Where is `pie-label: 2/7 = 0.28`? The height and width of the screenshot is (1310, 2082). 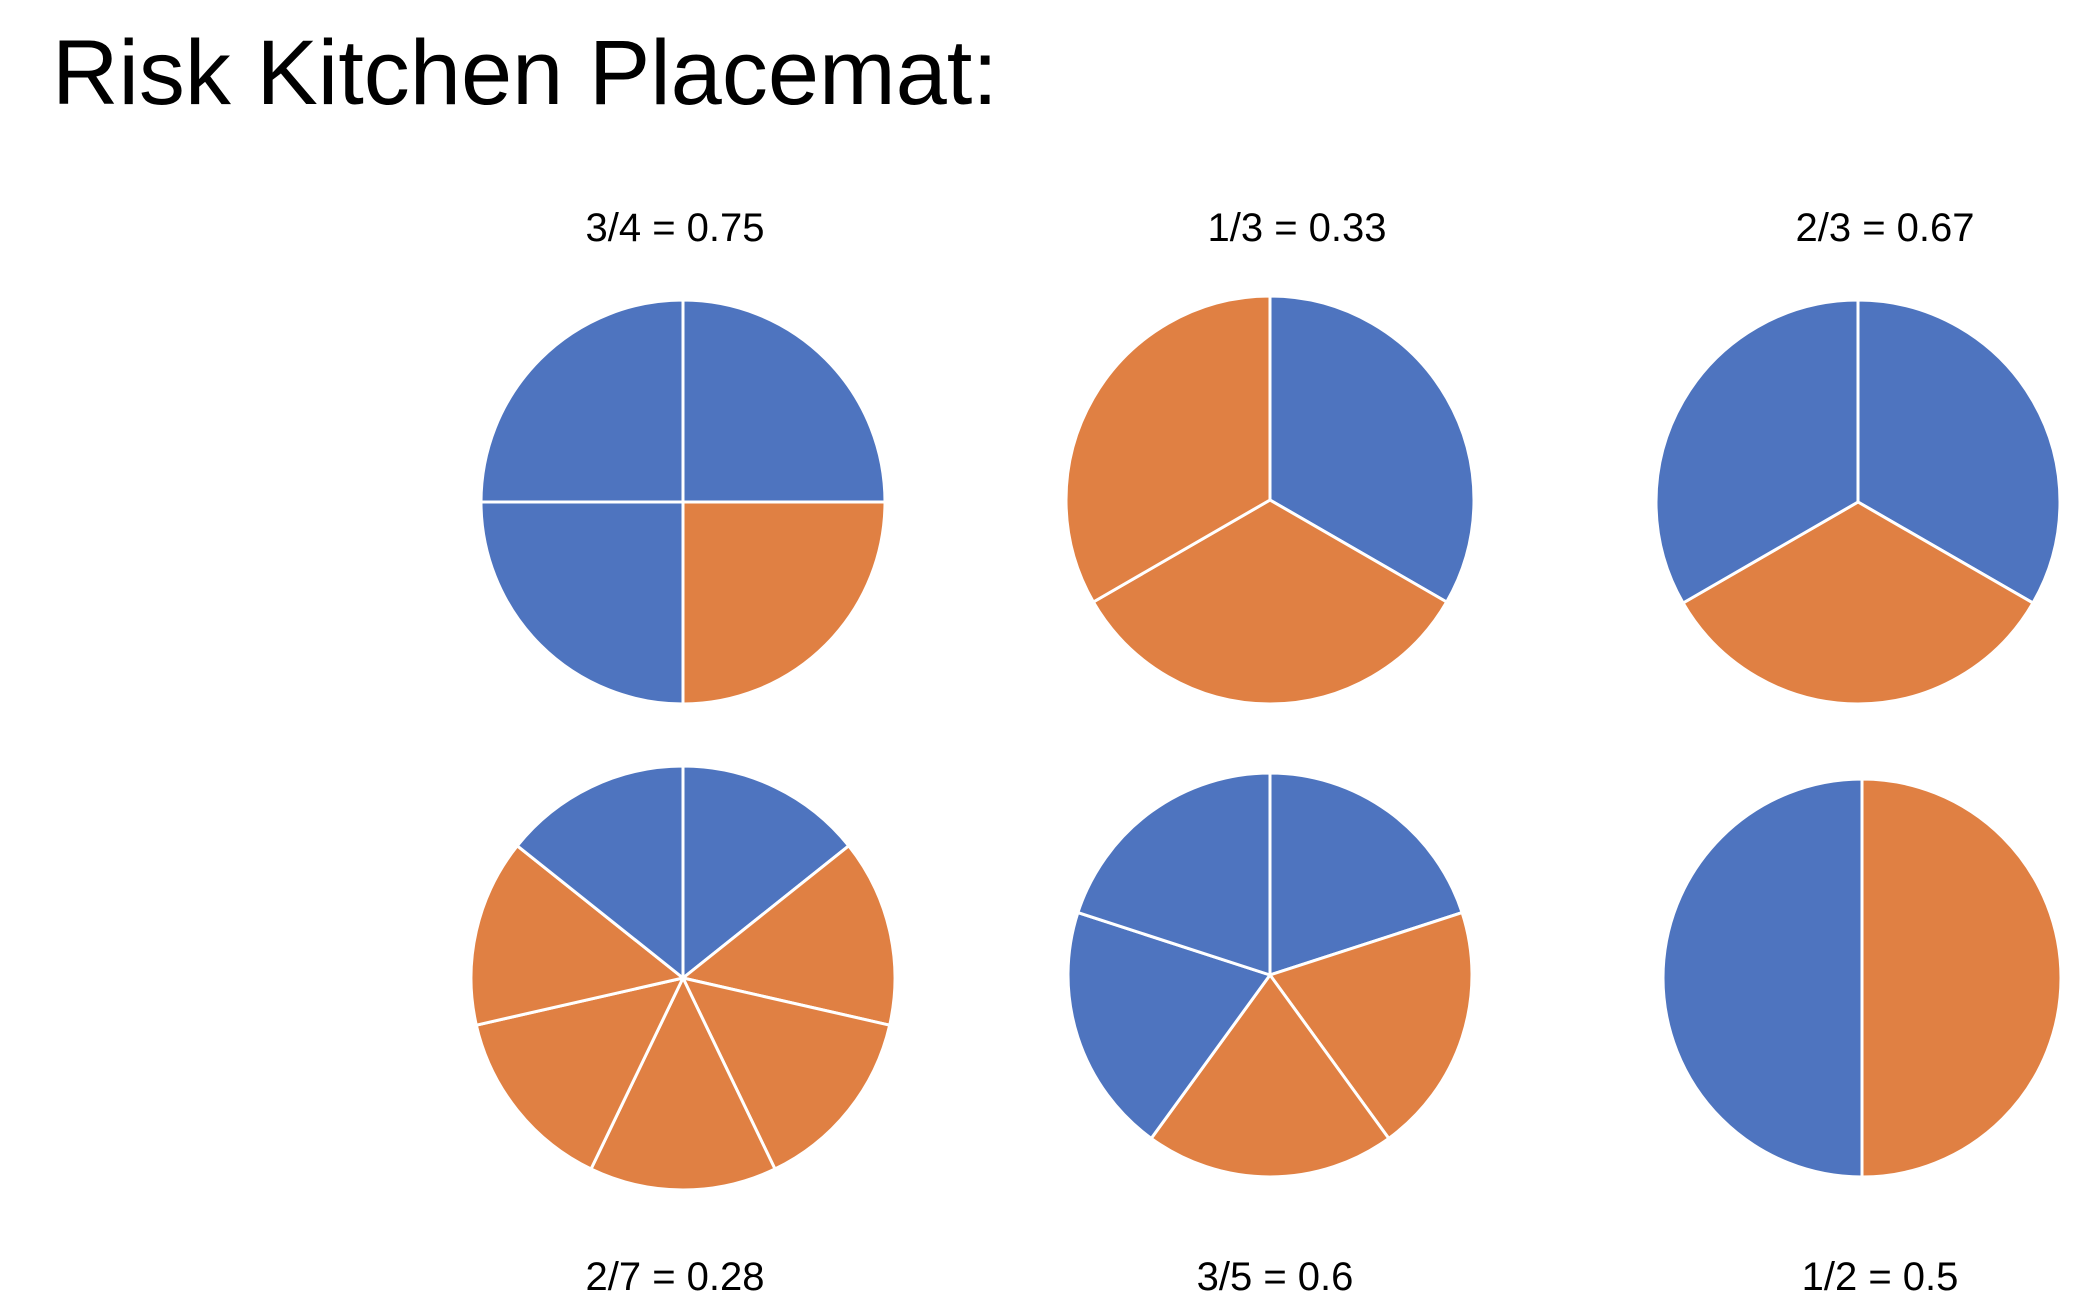 pie-label: 2/7 = 0.28 is located at coordinates (675, 1277).